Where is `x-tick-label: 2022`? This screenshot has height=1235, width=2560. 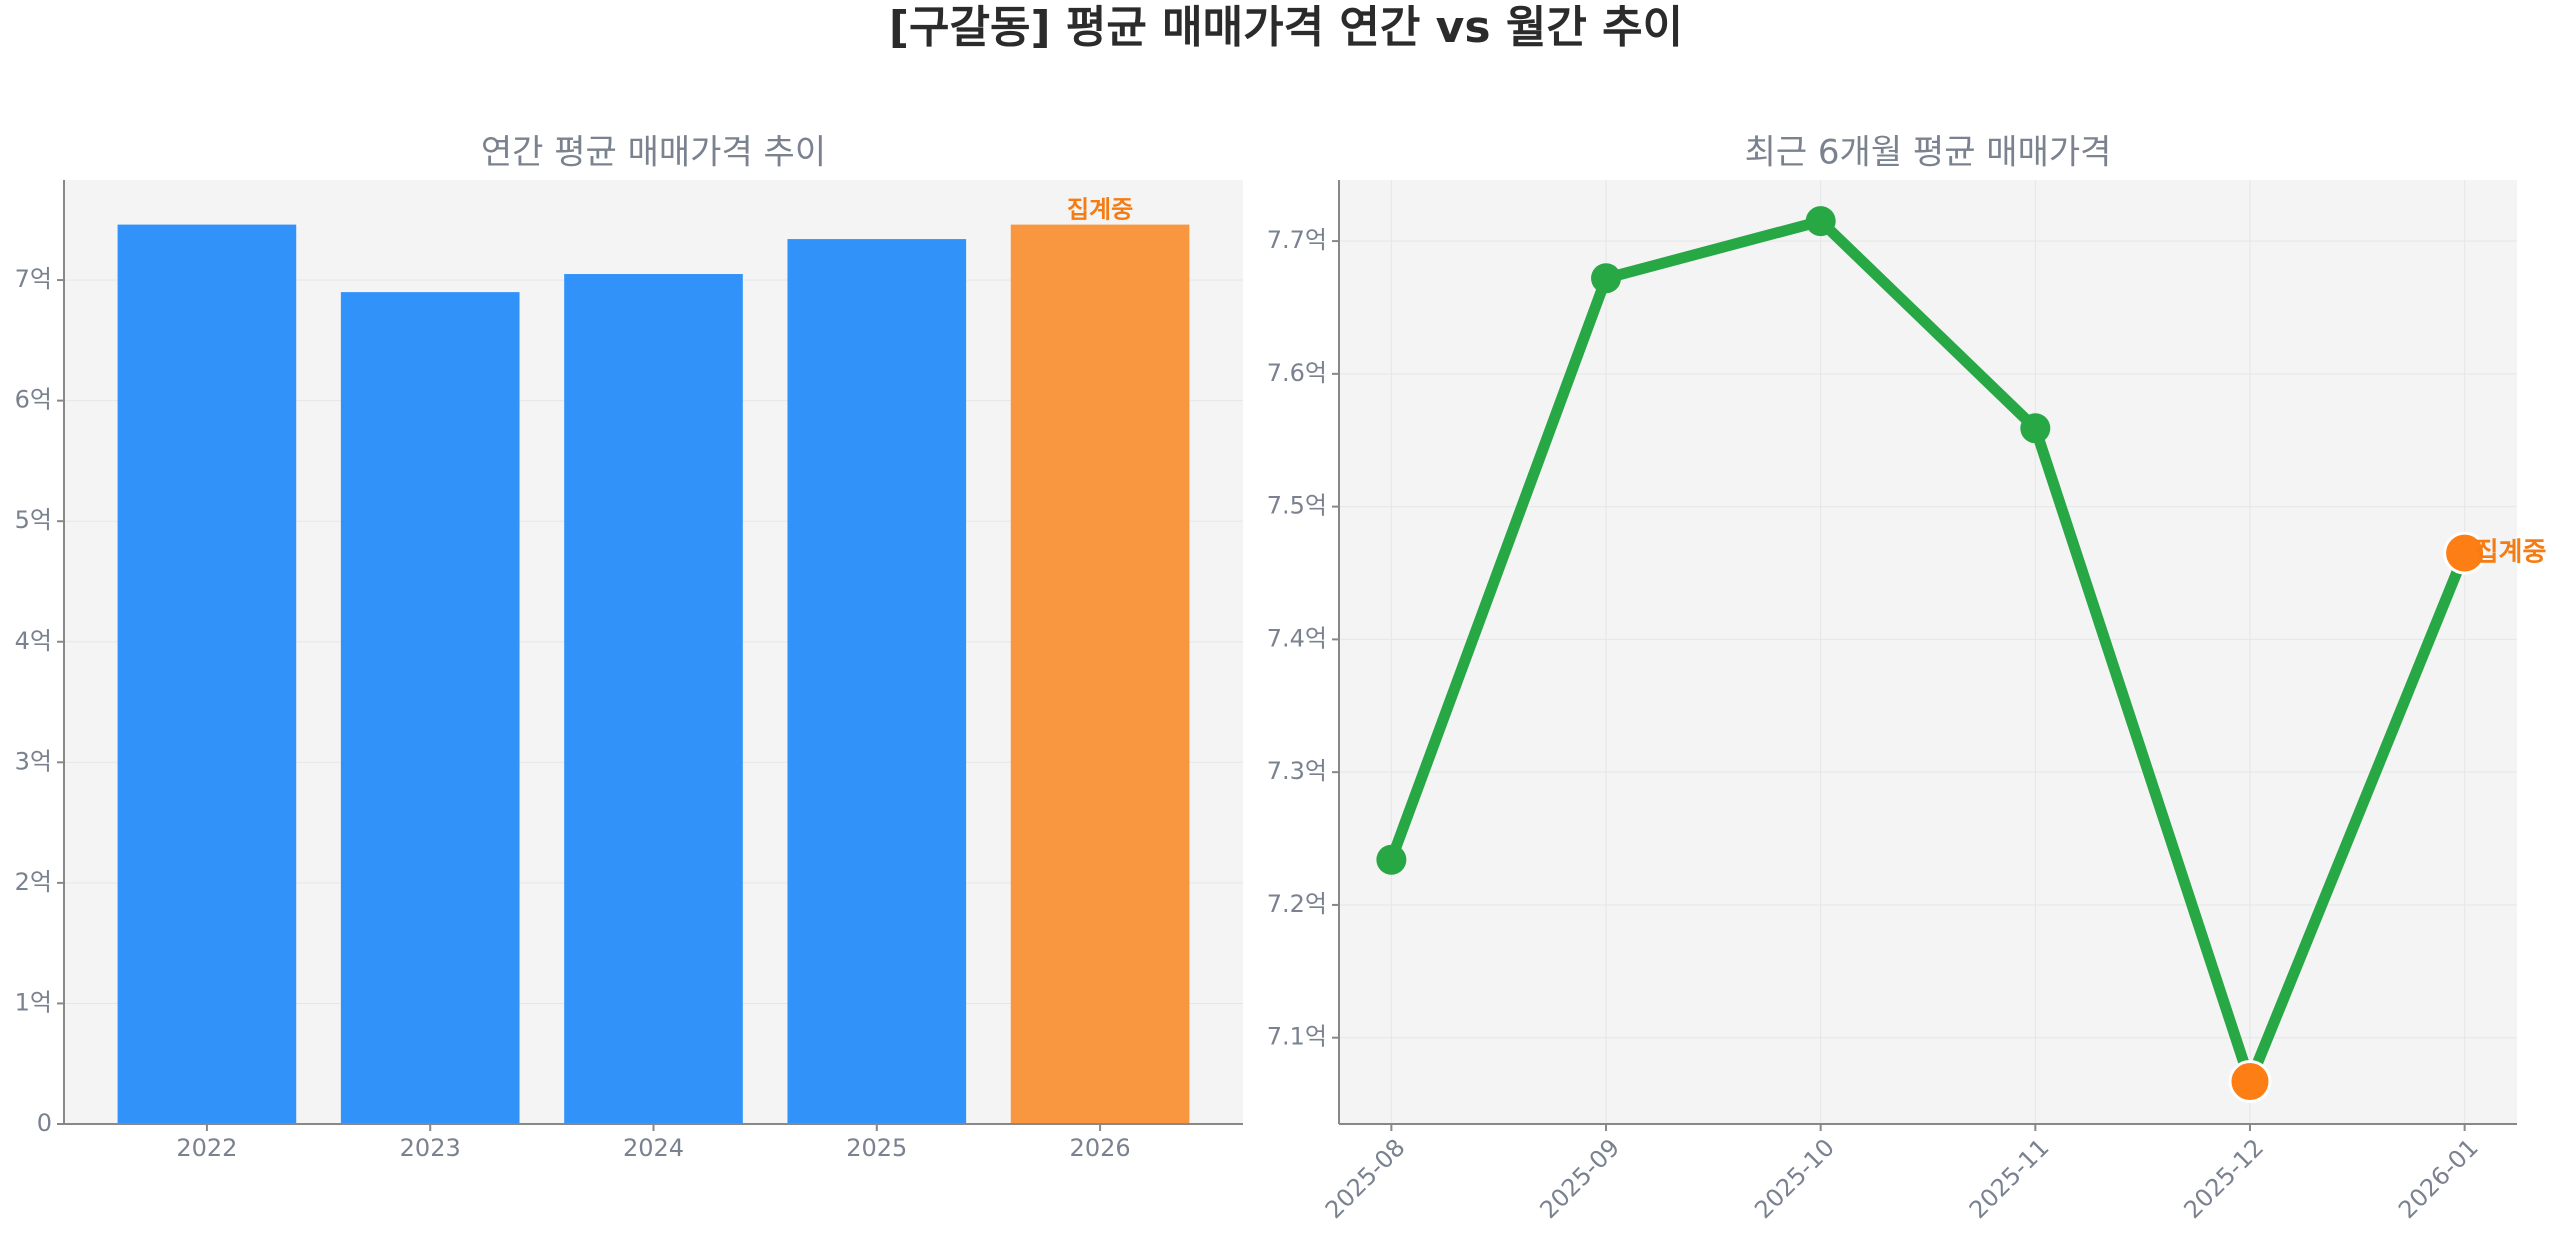
x-tick-label: 2022 is located at coordinates (206, 1148).